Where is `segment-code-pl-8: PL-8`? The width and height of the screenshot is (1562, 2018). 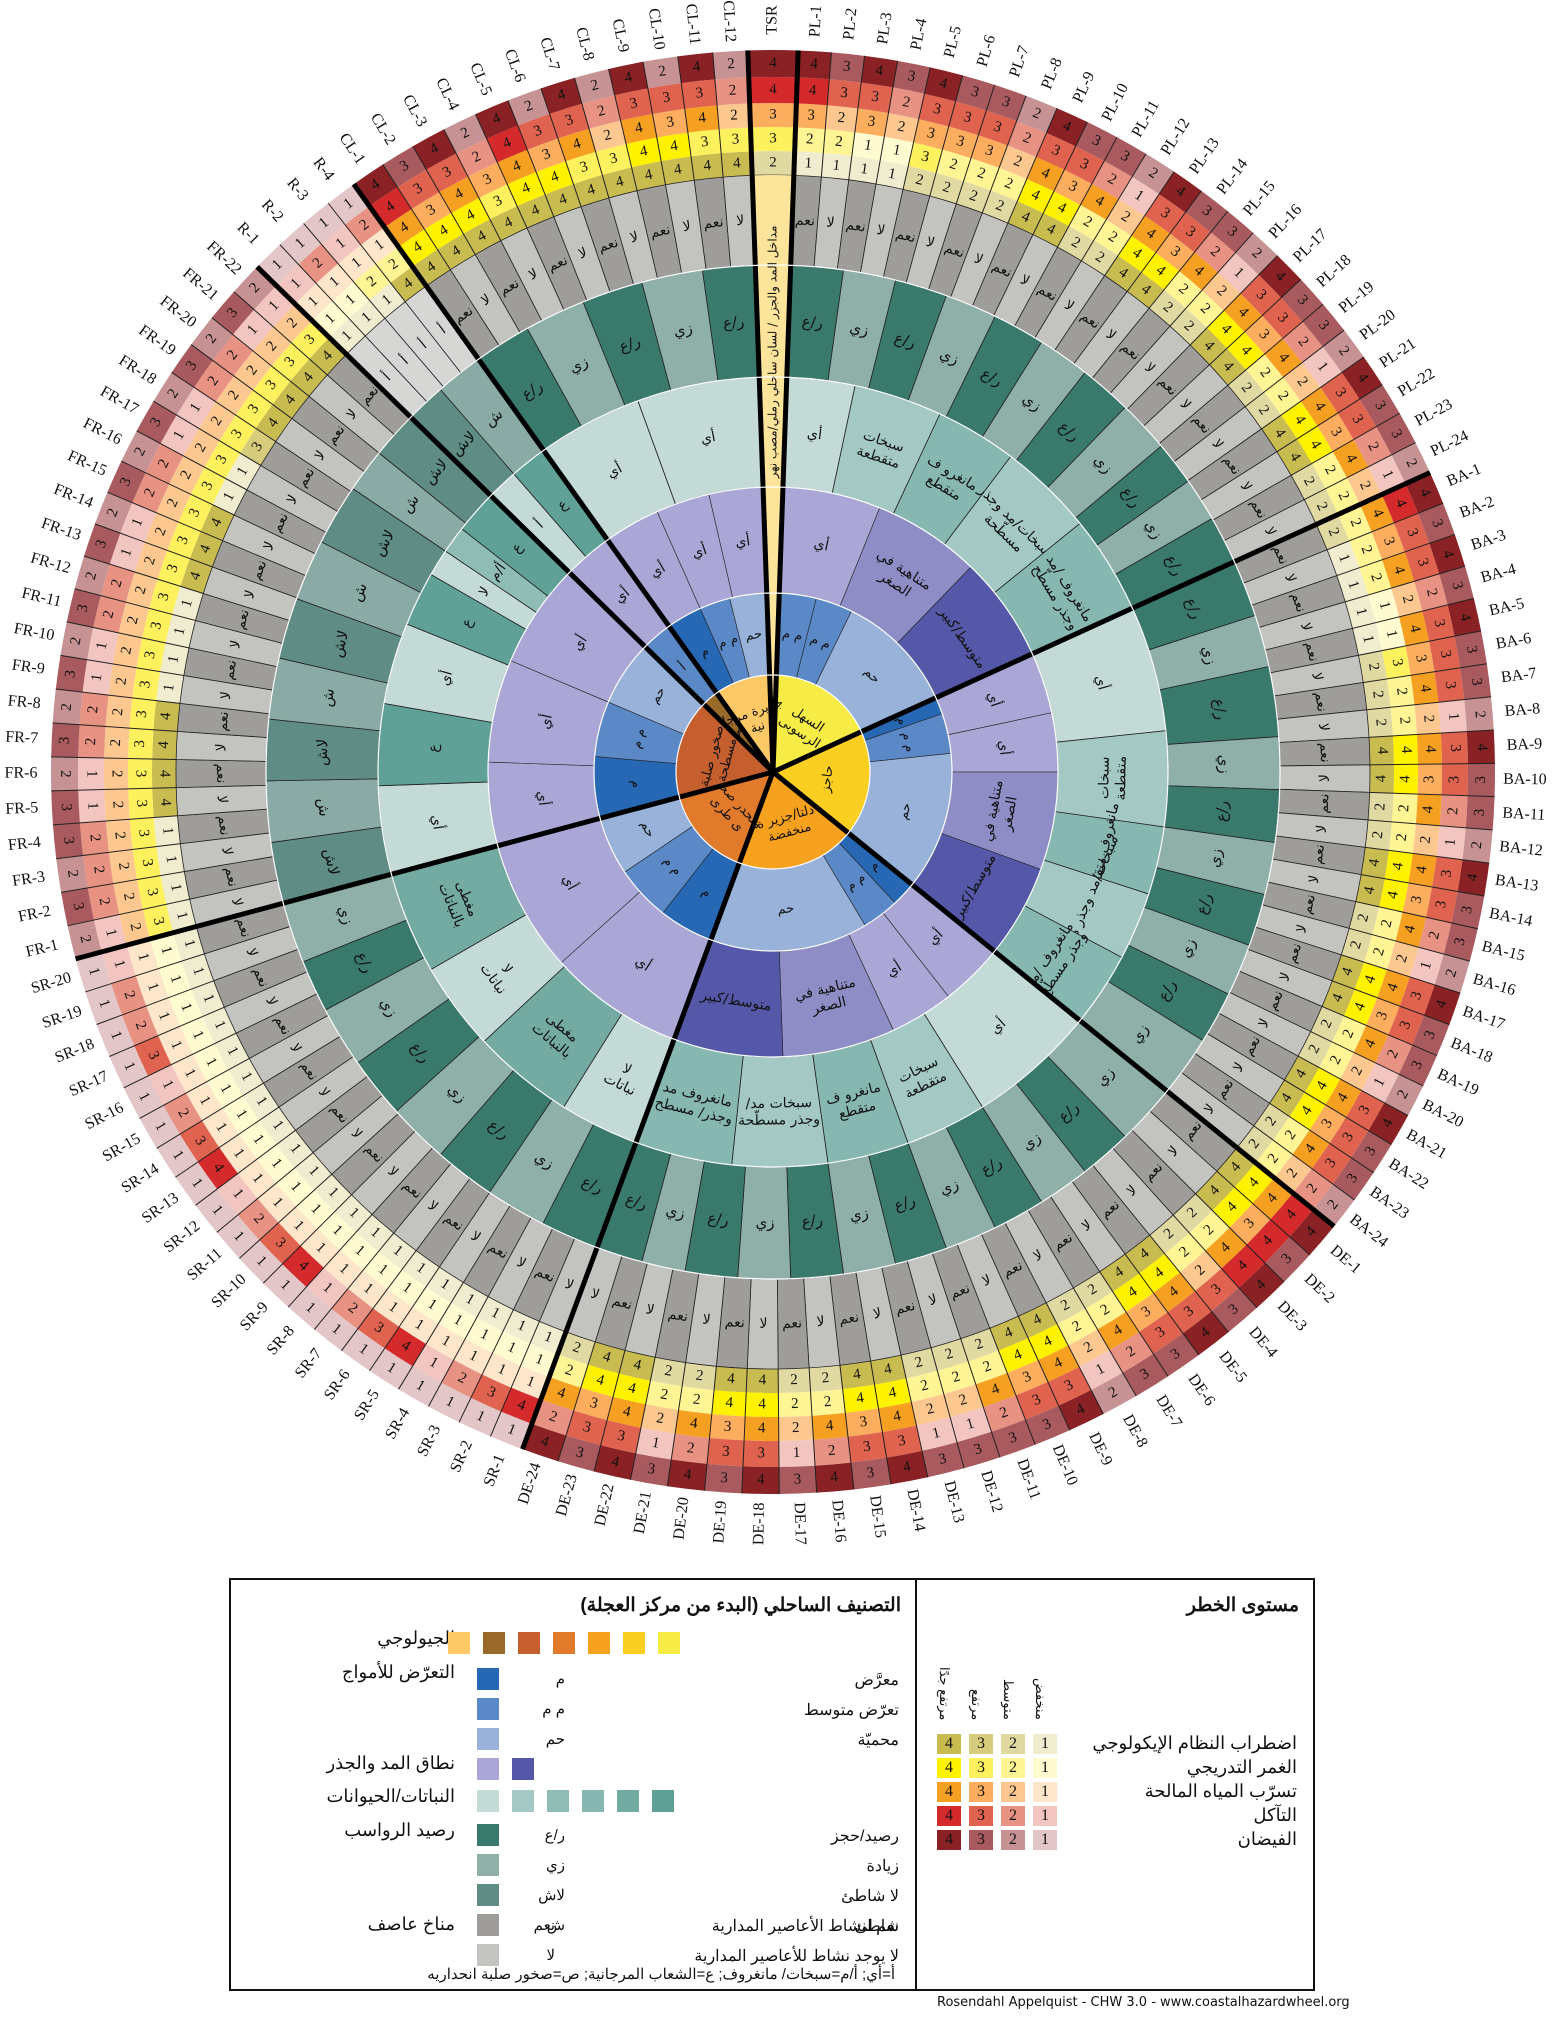
segment-code-pl-8: PL-8 is located at coordinates (1052, 74).